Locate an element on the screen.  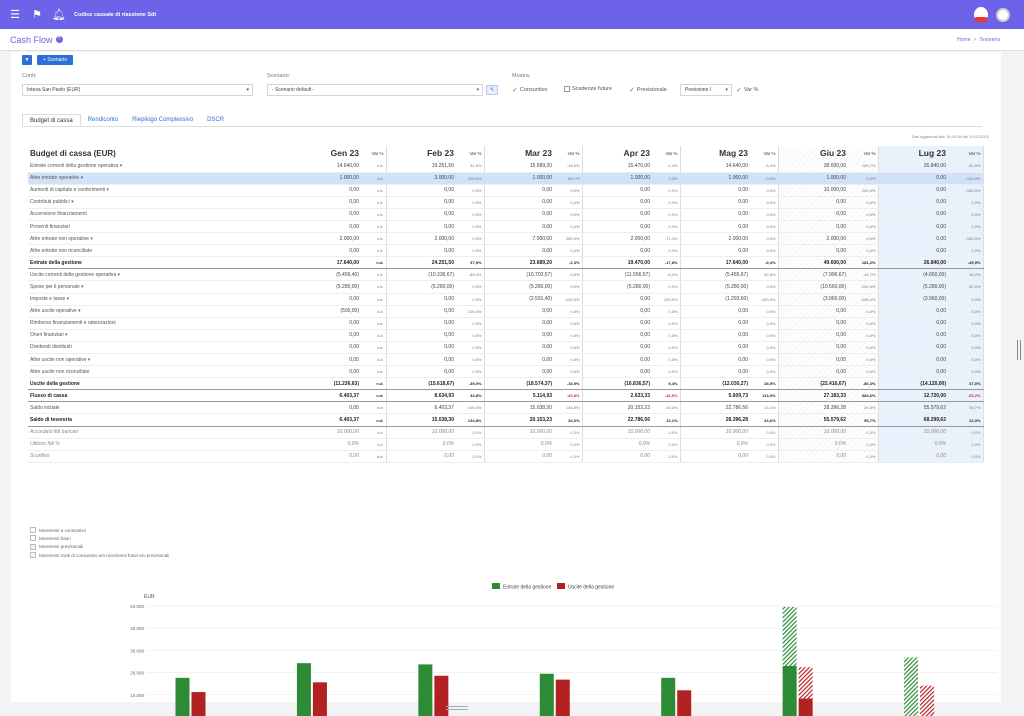
value-cell: 0,0% is located at coordinates (913, 444).